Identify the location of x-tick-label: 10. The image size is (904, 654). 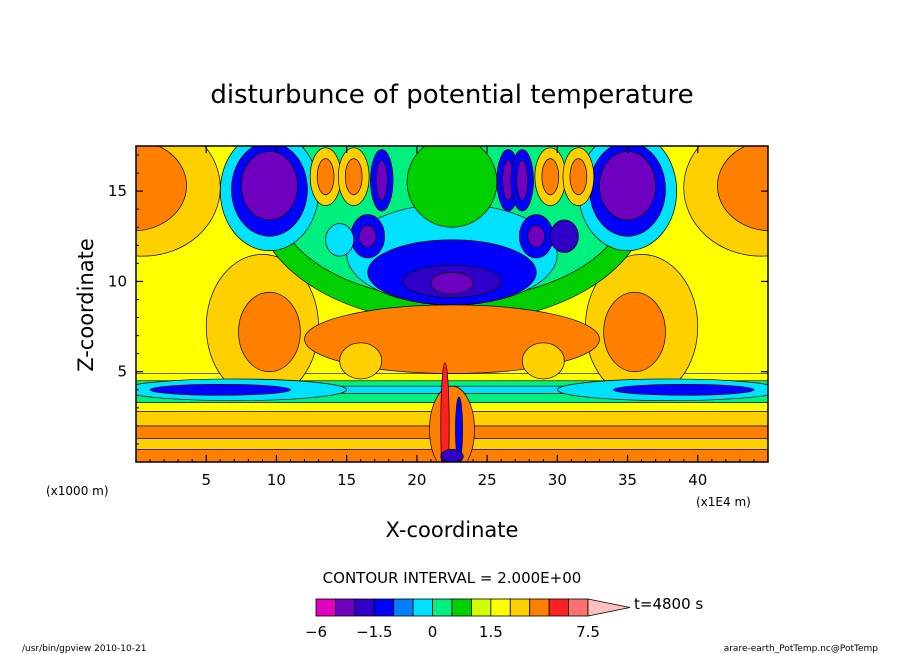
(276, 480).